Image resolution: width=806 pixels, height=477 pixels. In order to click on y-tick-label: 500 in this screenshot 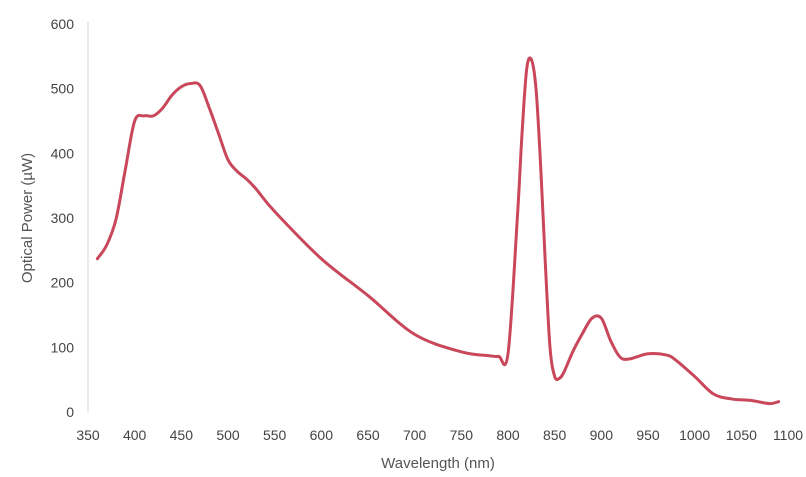, I will do `click(63, 89)`.